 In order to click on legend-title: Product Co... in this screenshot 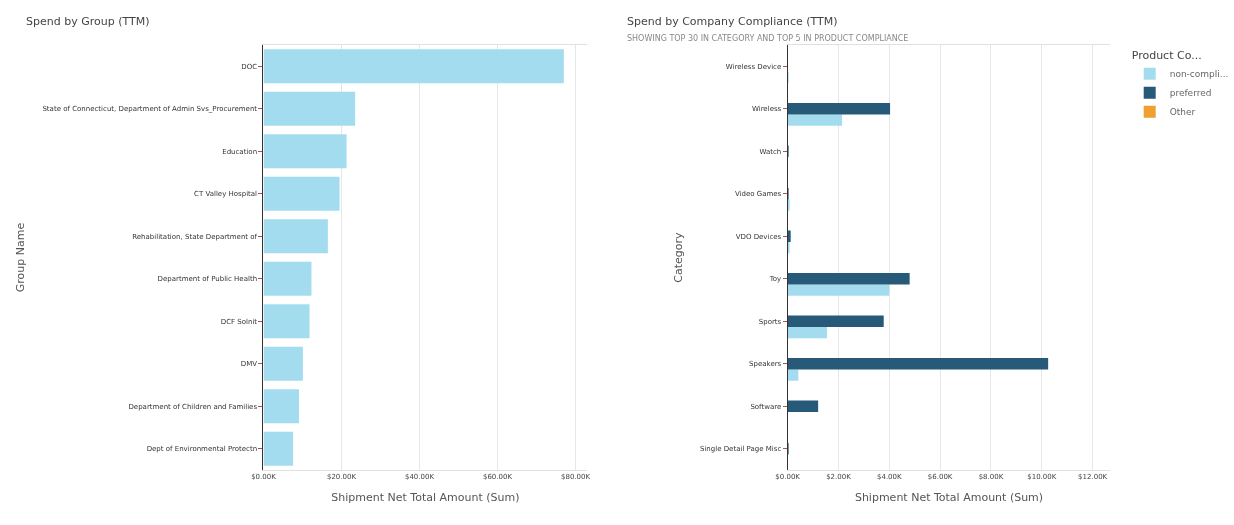, I will do `click(1166, 56)`.